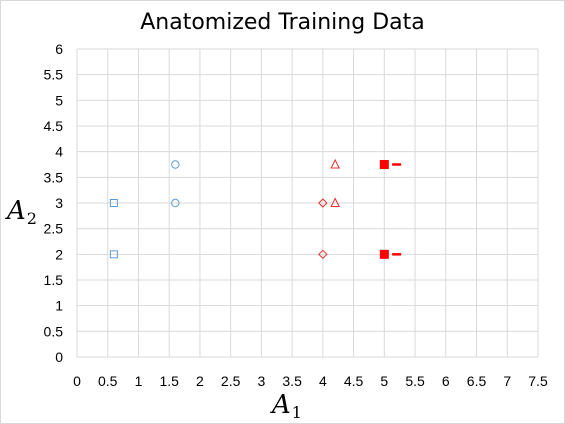 The image size is (565, 424). I want to click on x-tick-label: 6.5, so click(477, 381).